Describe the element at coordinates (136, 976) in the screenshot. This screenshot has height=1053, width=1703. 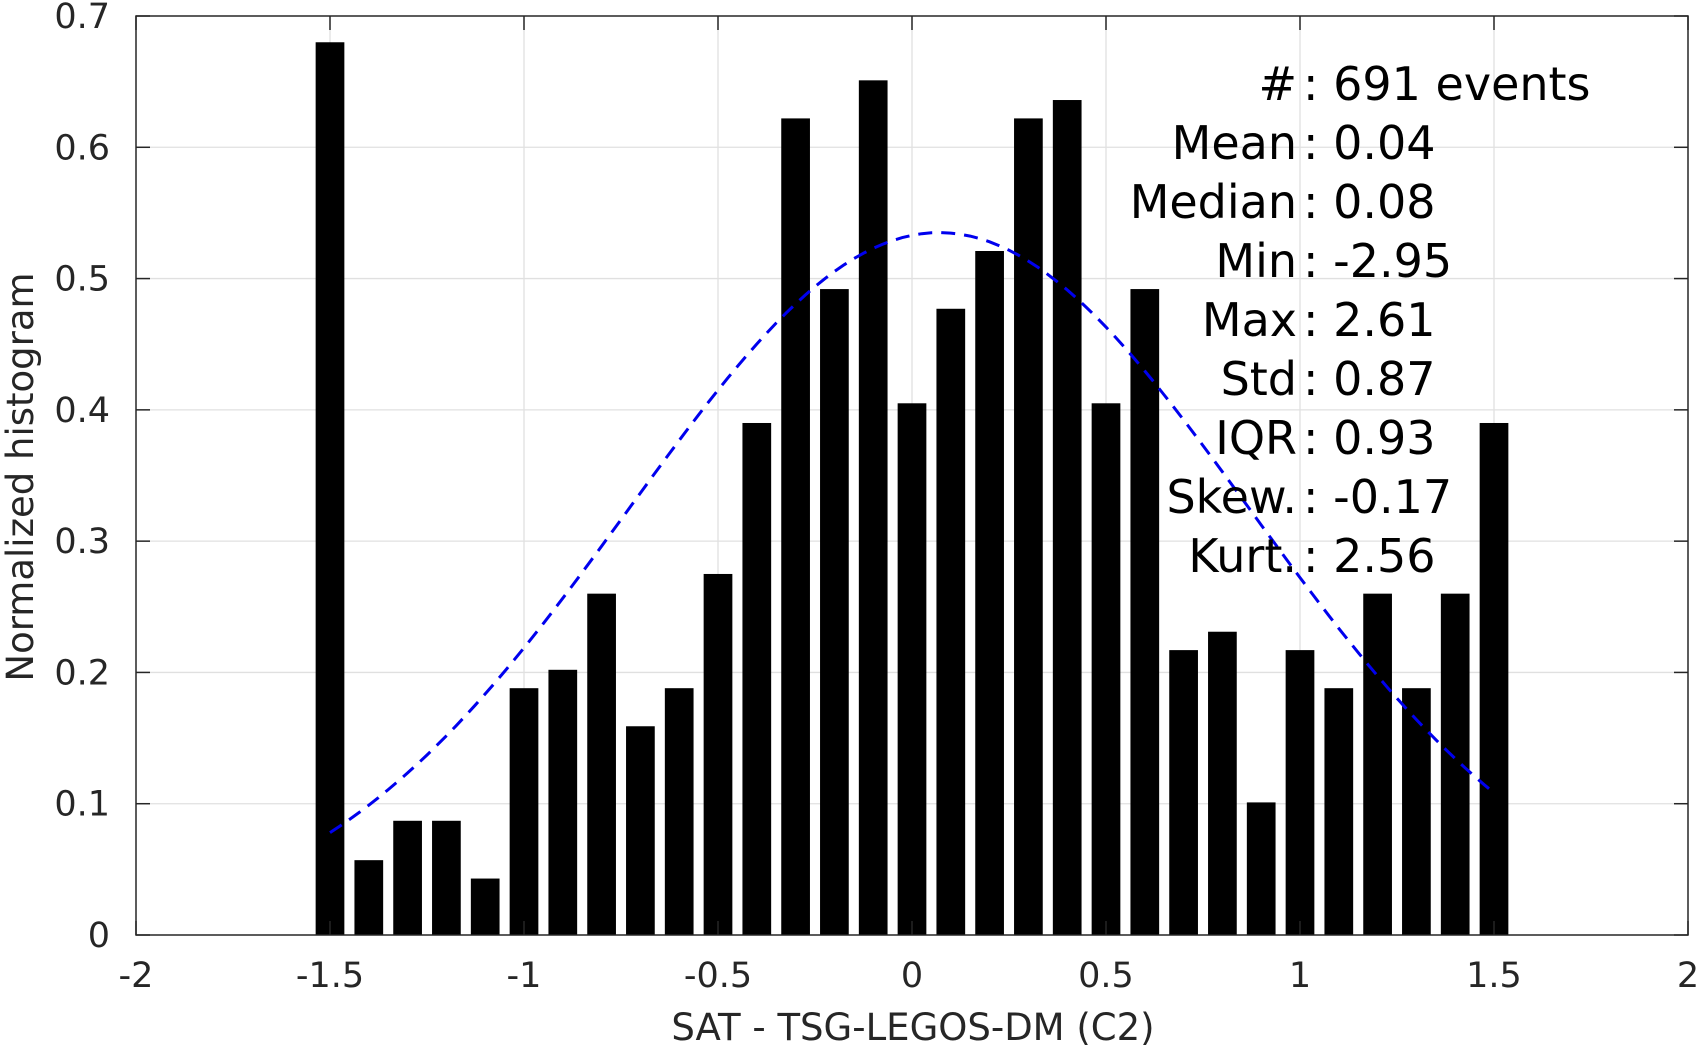
I see `x-tick-label: -2` at that location.